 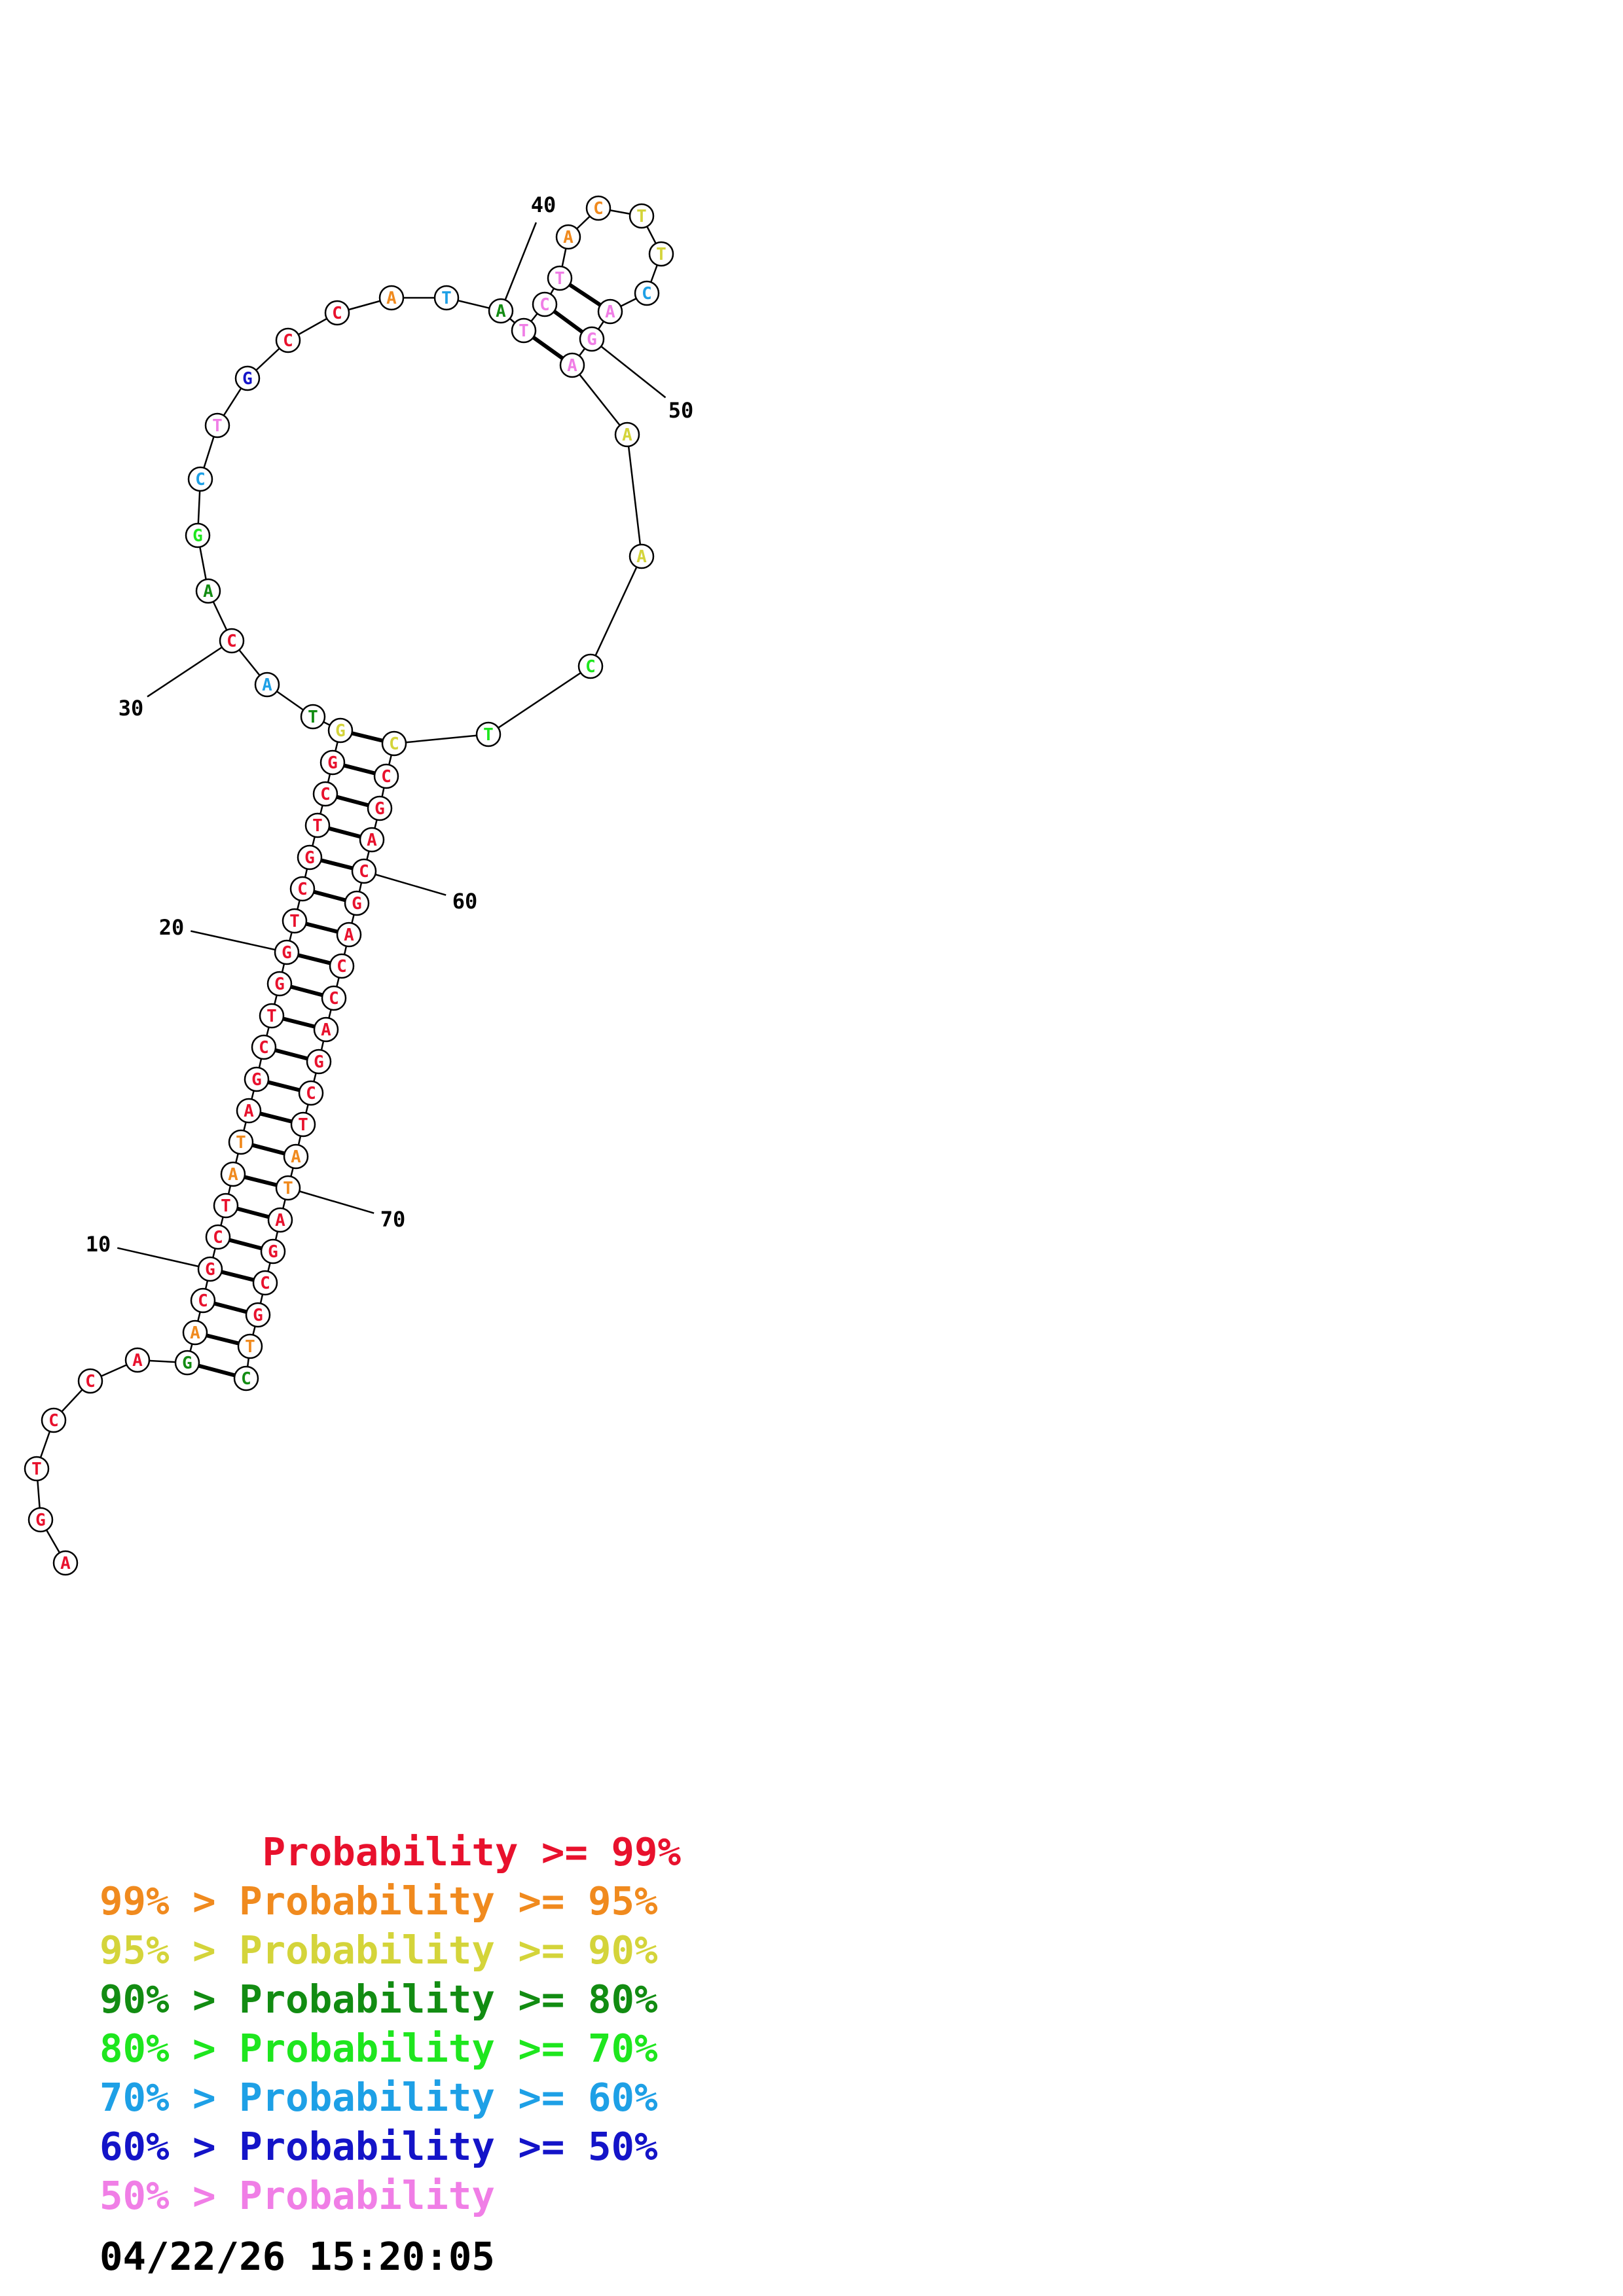 I want to click on position-tick, so click(x=189, y=668).